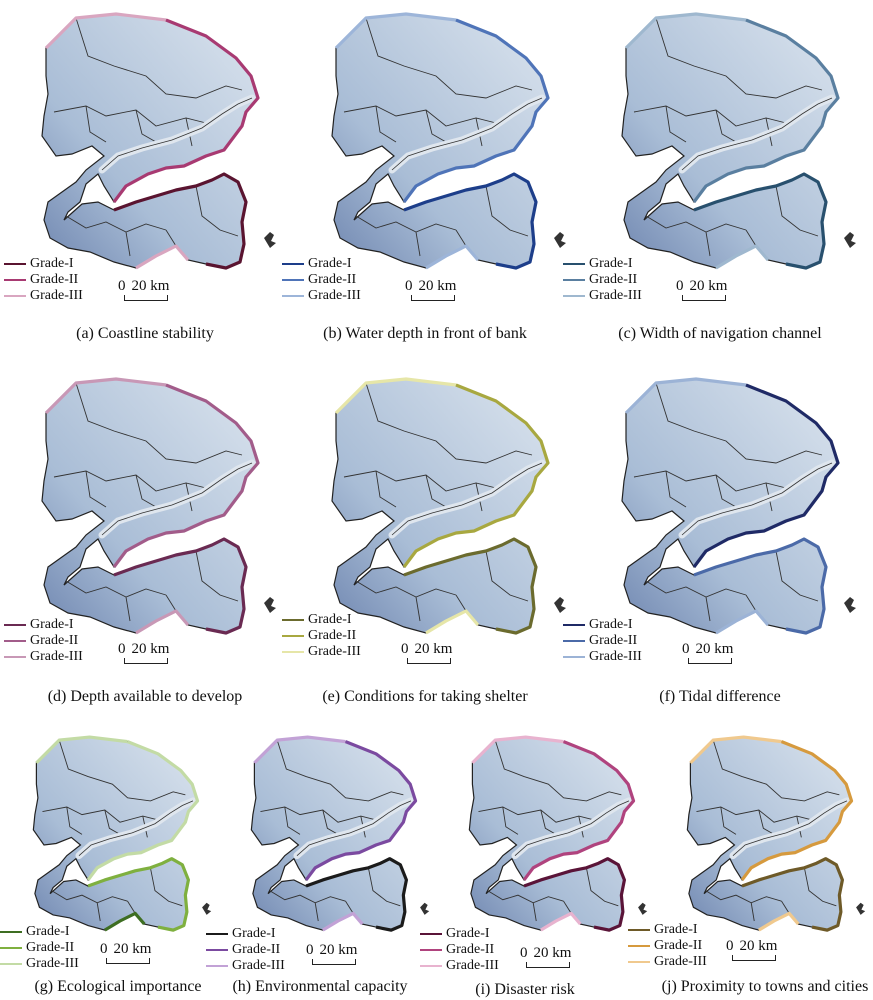  Describe the element at coordinates (425, 333) in the screenshot. I see `panel-caption: (b) Water depth in front of bank` at that location.